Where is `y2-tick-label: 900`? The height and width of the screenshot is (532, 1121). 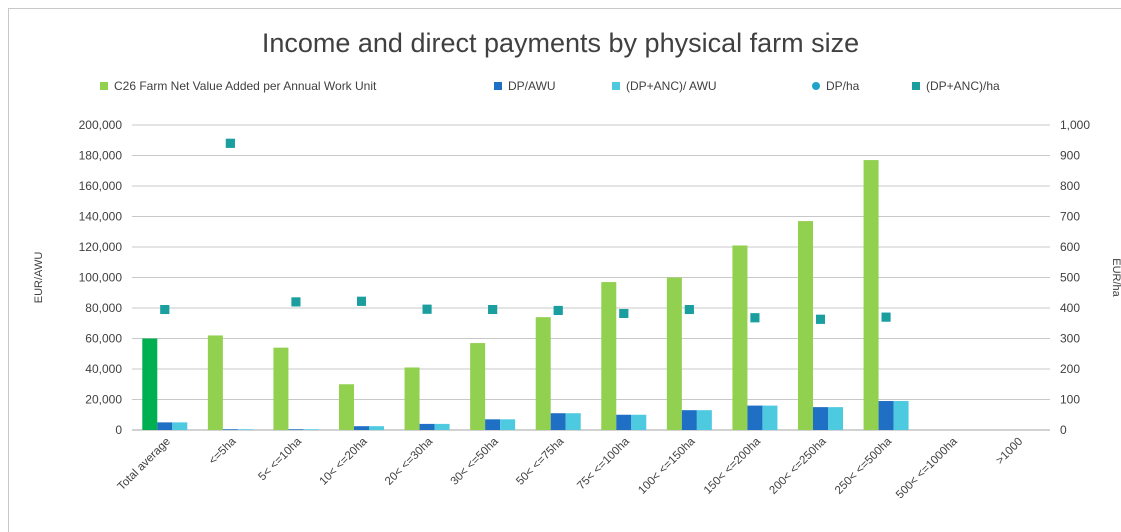 y2-tick-label: 900 is located at coordinates (1070, 156).